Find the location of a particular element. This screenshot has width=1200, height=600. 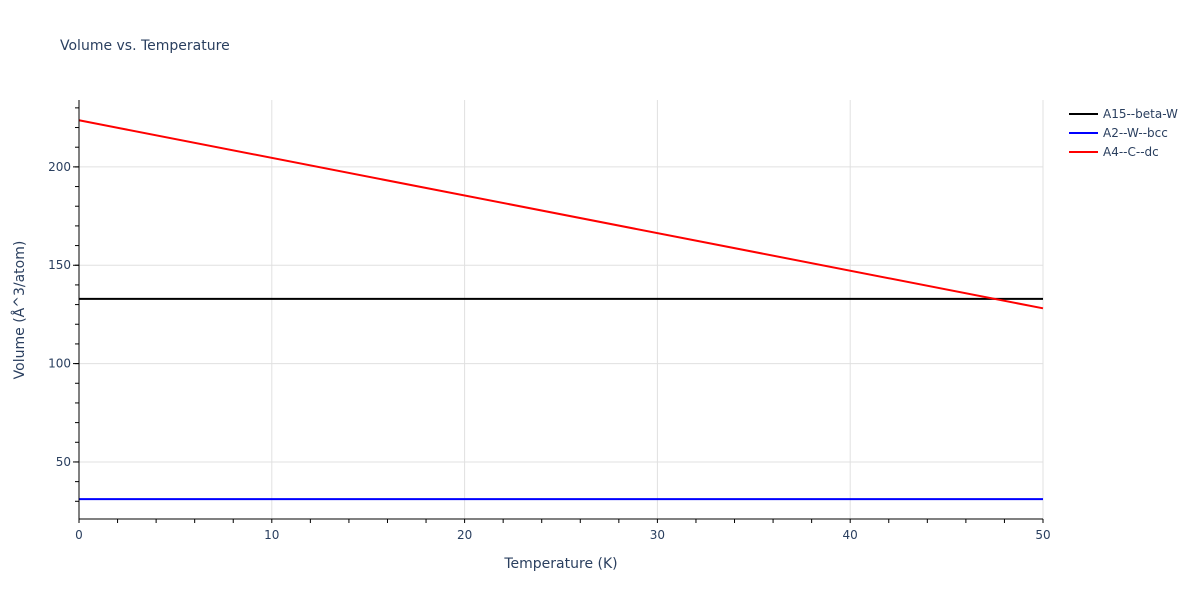

x-tick-label: 50 is located at coordinates (1042, 535).